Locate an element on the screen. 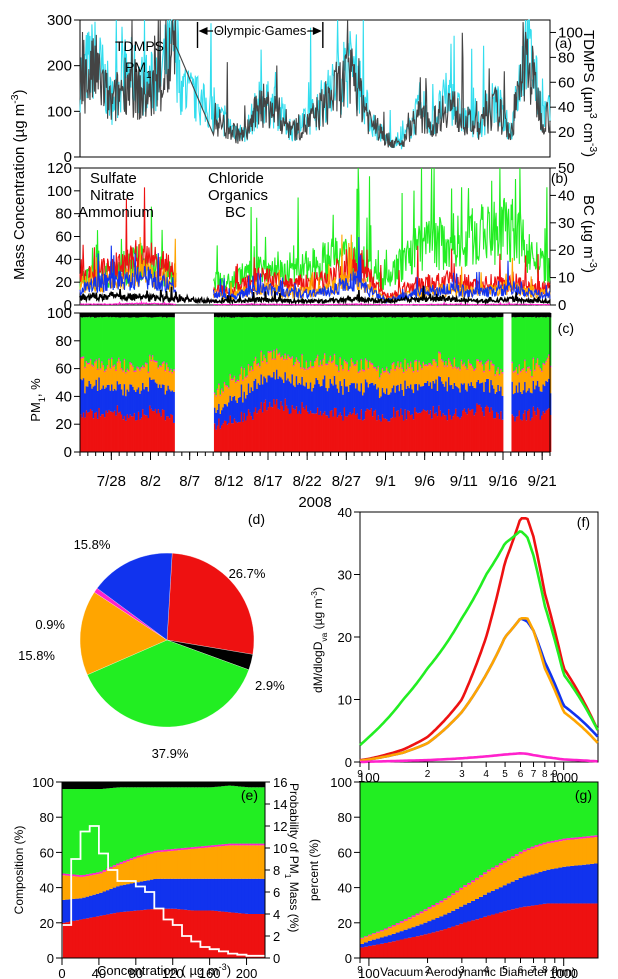 Image resolution: width=618 pixels, height=979 pixels. x-tick-label: 160 is located at coordinates (210, 972).